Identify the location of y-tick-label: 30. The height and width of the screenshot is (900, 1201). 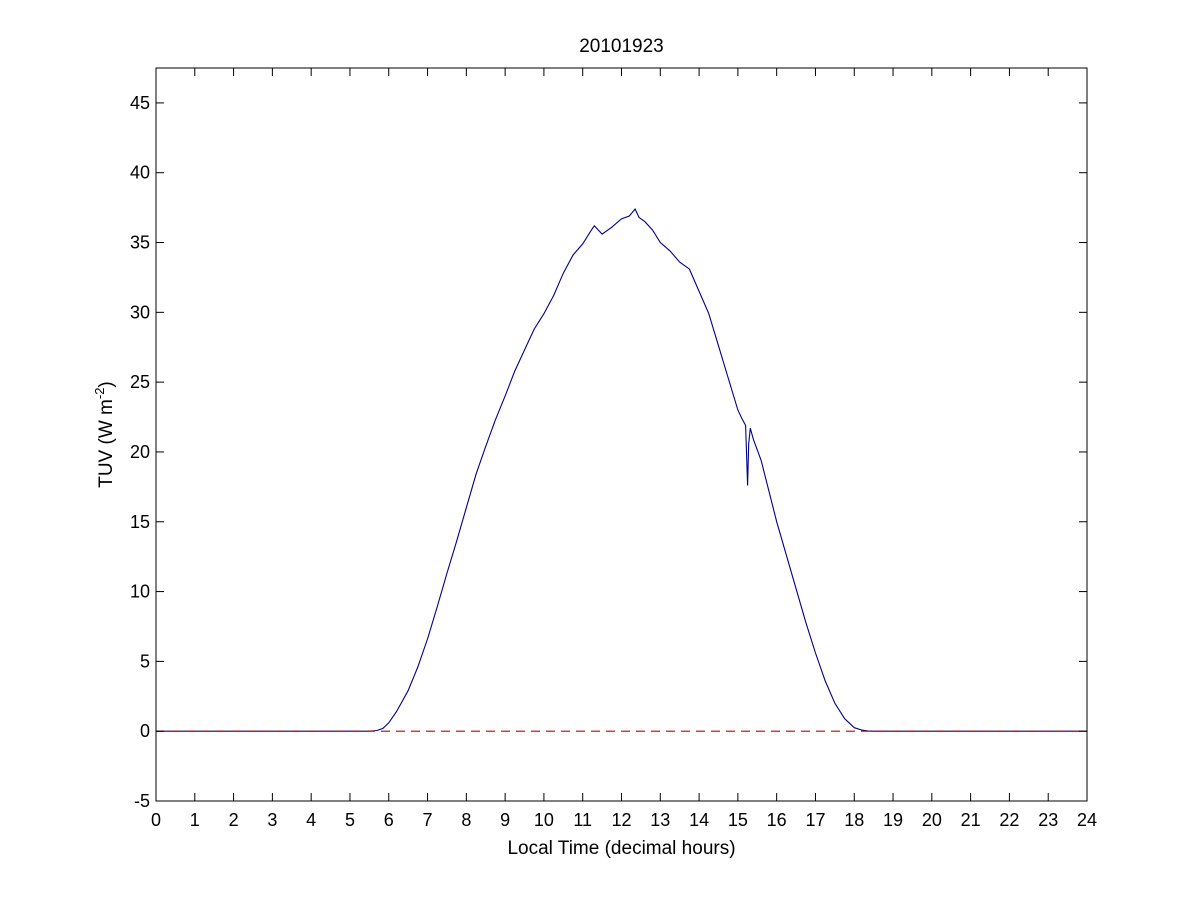
(140, 312).